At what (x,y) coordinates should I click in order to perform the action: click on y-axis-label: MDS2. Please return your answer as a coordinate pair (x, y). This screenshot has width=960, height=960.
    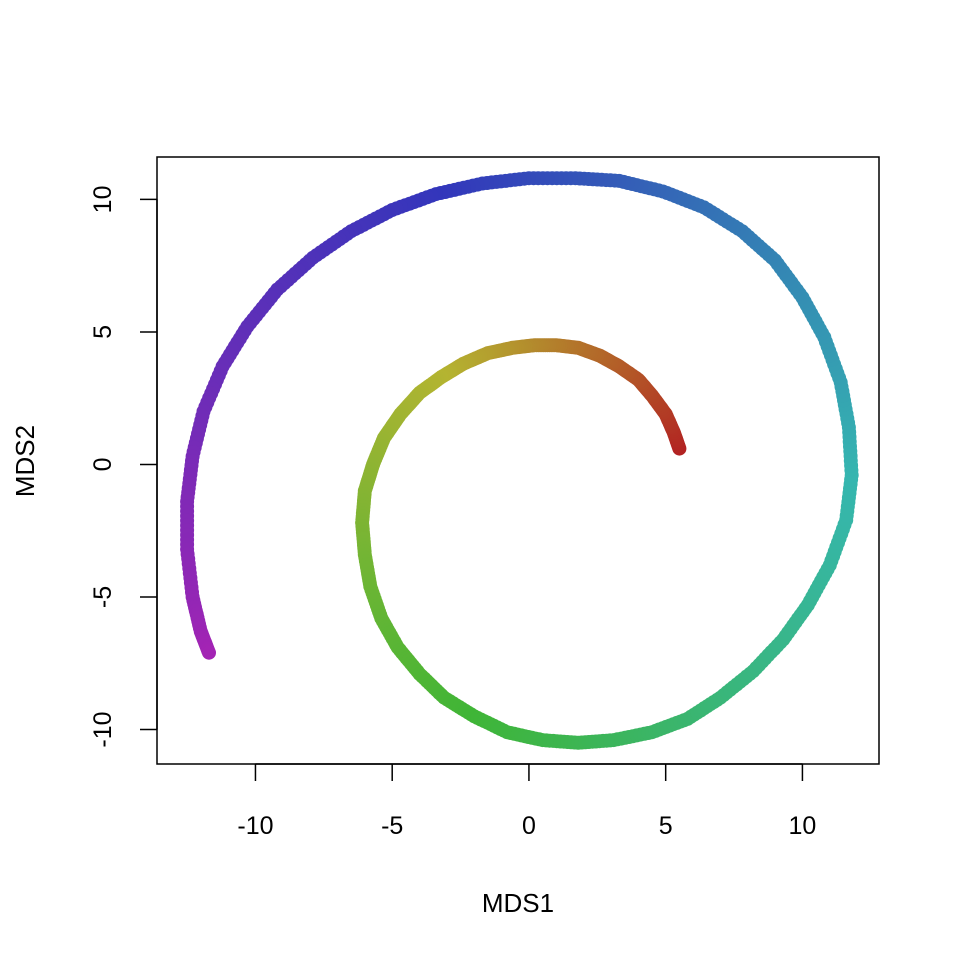
    Looking at the image, I should click on (25, 461).